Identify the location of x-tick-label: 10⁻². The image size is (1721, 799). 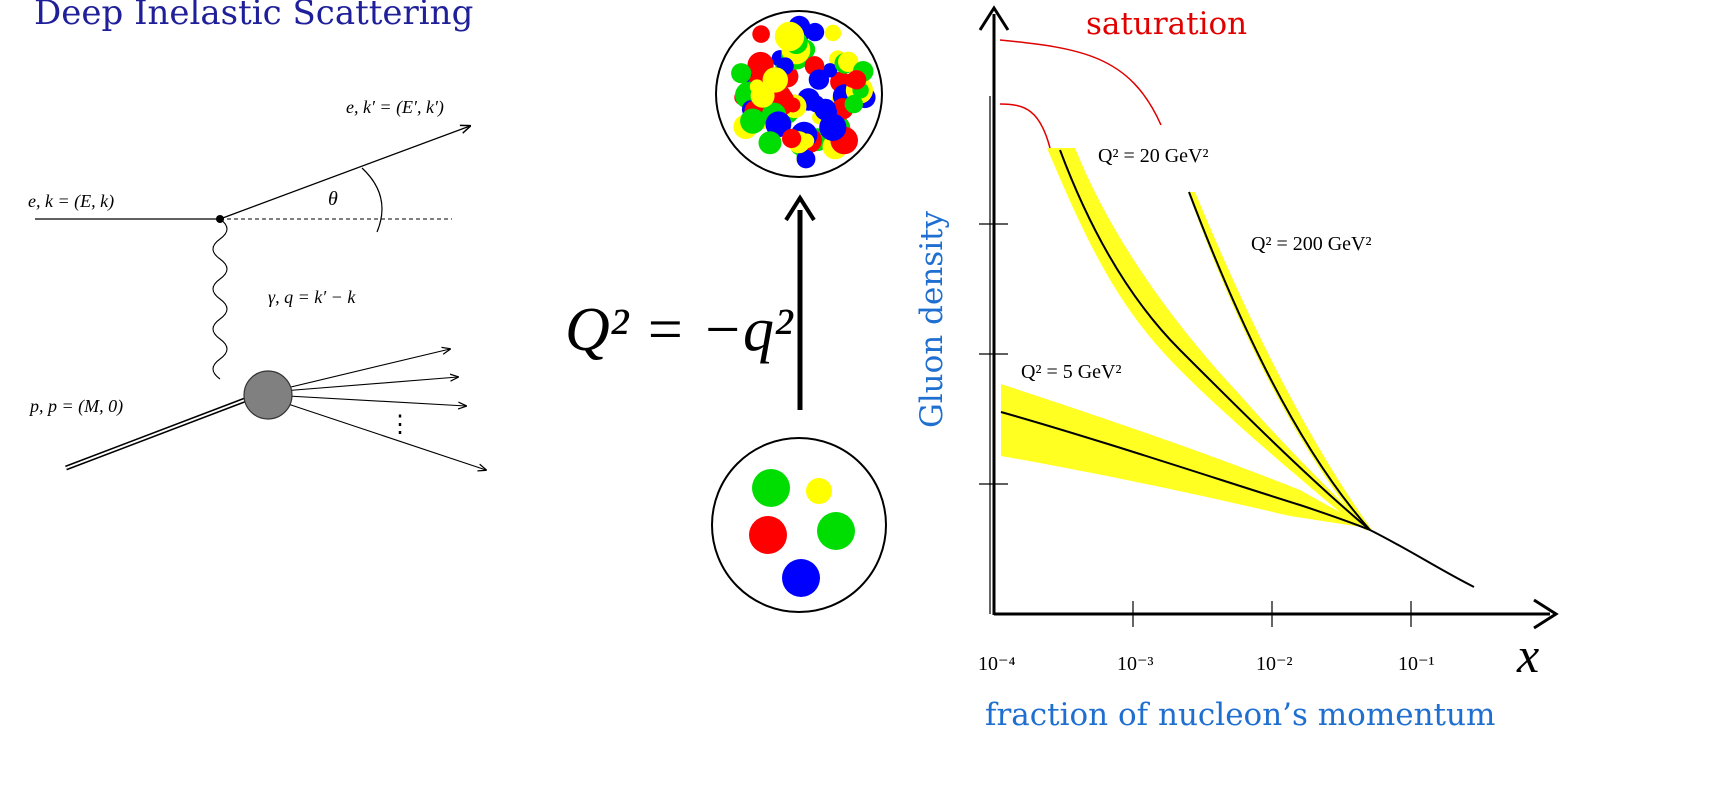
(1274, 664).